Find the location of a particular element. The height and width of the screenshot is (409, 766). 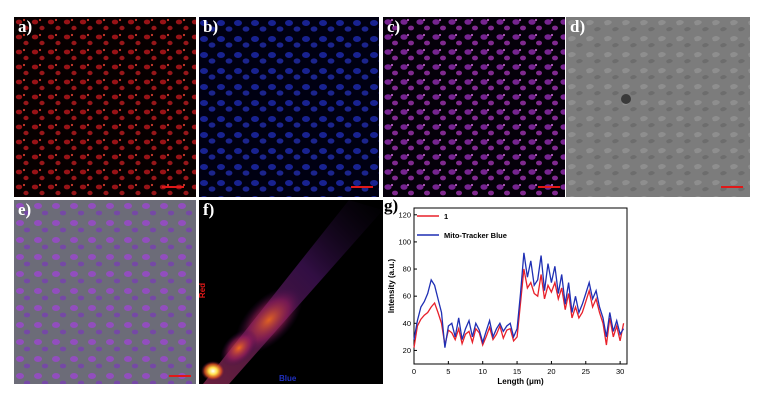

y-tick-label: 80 is located at coordinates (407, 269).